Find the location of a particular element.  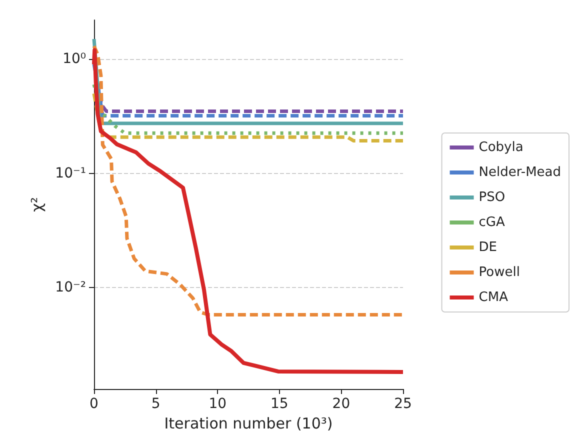

y-tick-label: 10⁰ is located at coordinates (74, 59).